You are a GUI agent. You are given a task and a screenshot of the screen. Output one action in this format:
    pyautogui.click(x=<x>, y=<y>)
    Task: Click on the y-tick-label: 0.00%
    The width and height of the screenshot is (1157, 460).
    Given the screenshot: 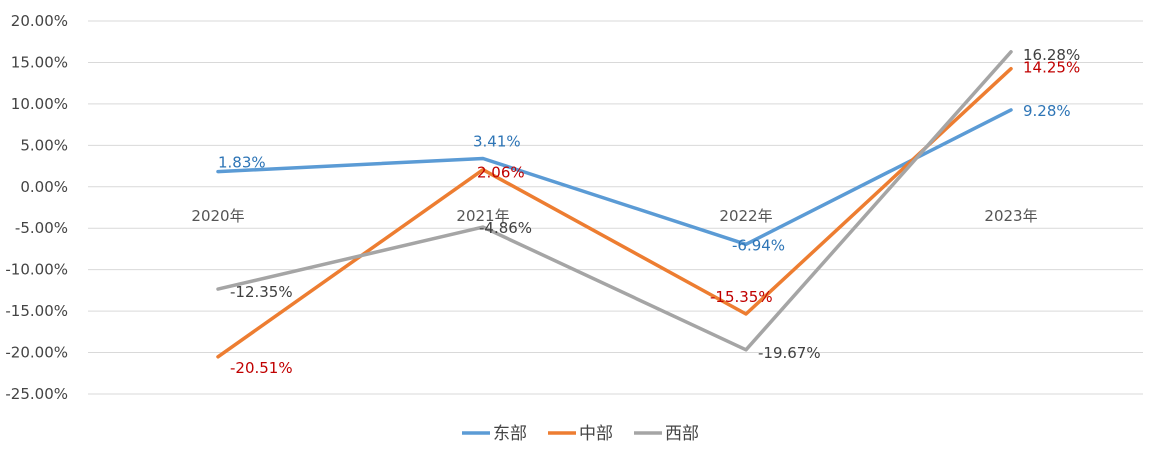 What is the action you would take?
    pyautogui.click(x=44, y=187)
    